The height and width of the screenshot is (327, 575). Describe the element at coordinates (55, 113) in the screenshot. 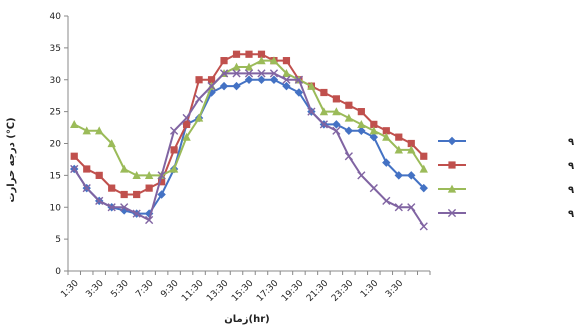

I see `y-tick-label: 25` at that location.